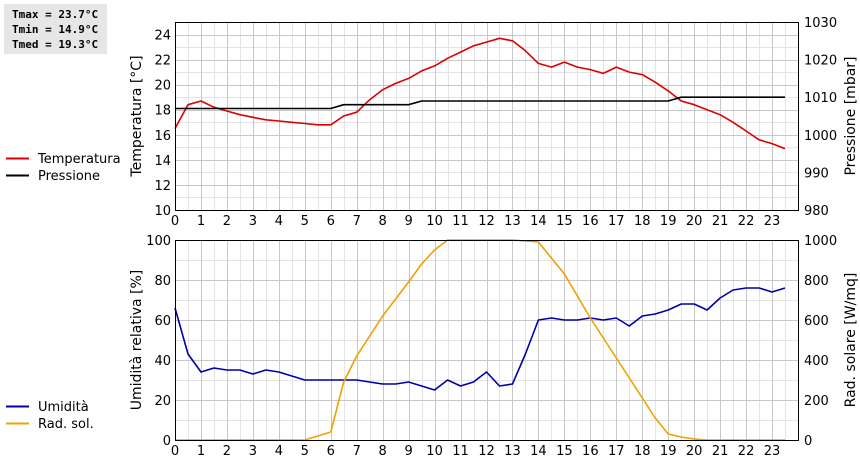 The width and height of the screenshot is (860, 460). I want to click on left-tick-label: 12, so click(162, 186).